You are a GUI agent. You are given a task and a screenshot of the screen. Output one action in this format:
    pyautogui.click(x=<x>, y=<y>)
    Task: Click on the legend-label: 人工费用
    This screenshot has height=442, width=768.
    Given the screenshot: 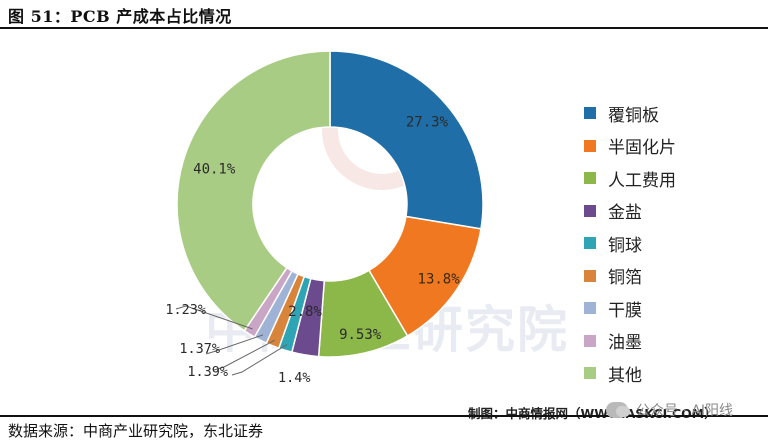 What is the action you would take?
    pyautogui.click(x=642, y=180)
    